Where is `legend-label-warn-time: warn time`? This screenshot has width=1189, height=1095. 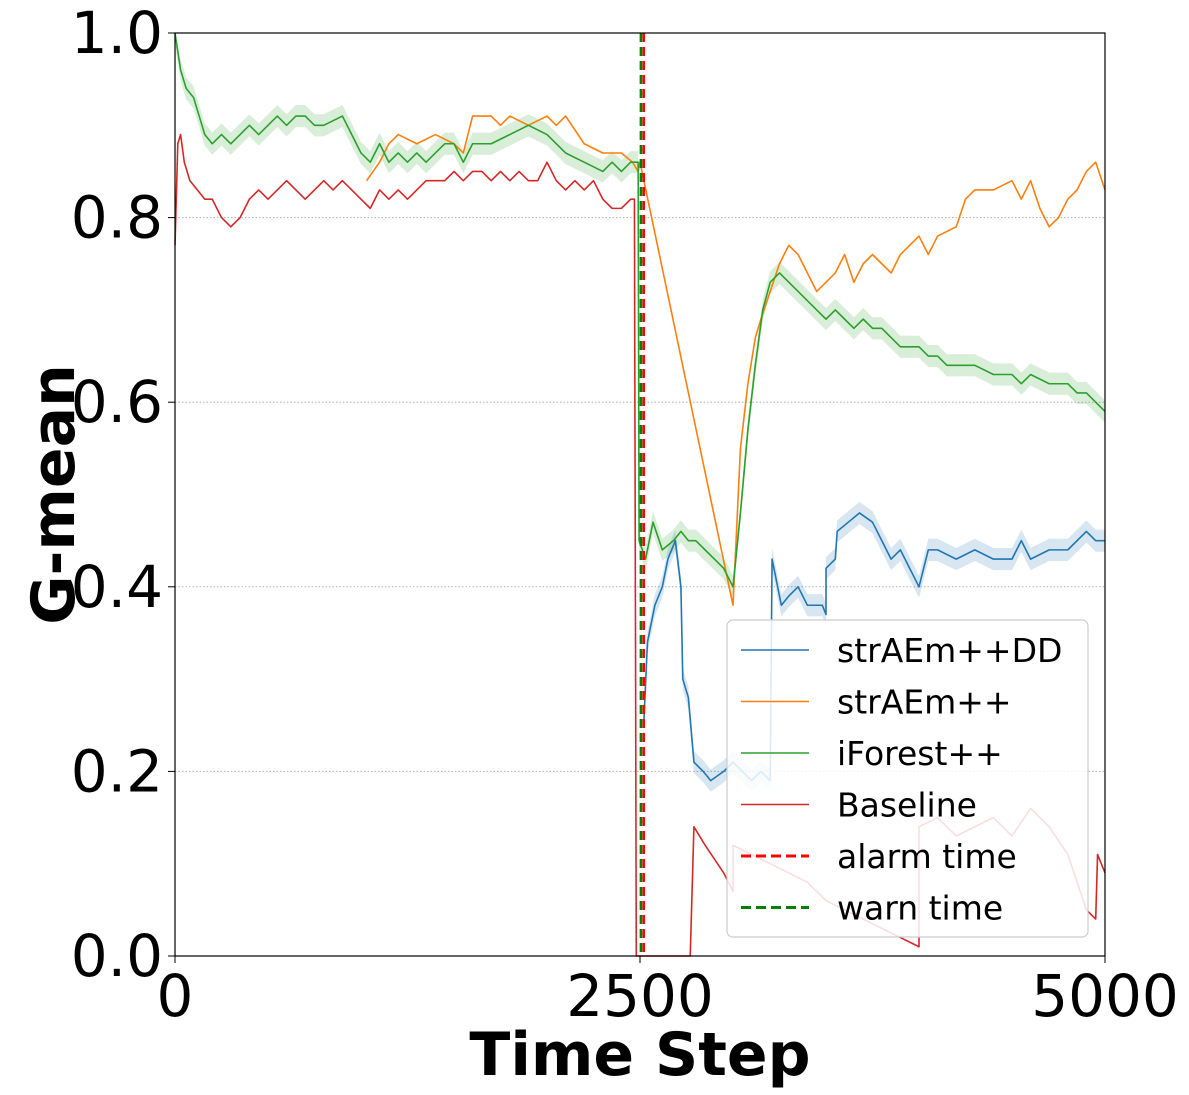
legend-label-warn-time: warn time is located at coordinates (920, 908).